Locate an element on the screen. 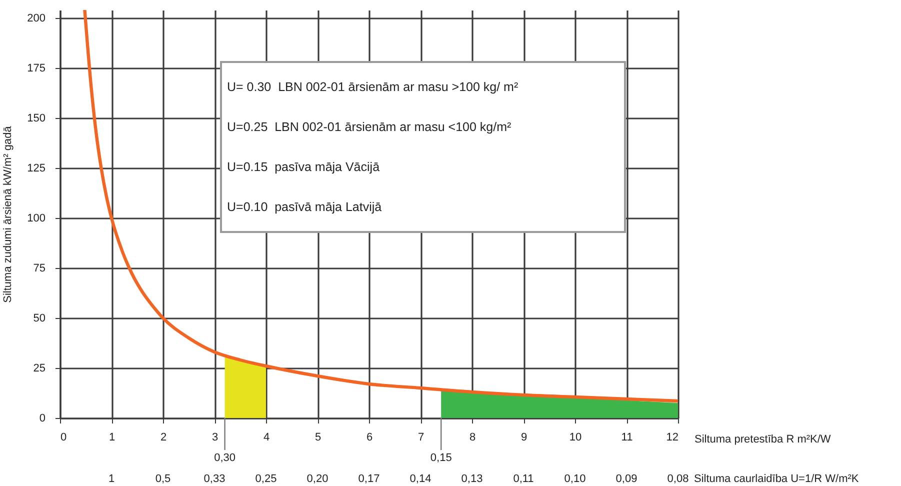  x-tick-label: 12 is located at coordinates (672, 438).